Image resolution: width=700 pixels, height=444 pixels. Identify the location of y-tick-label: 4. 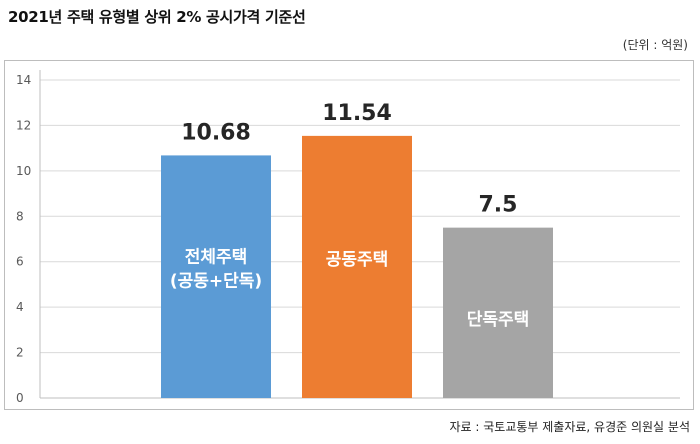
(20, 307).